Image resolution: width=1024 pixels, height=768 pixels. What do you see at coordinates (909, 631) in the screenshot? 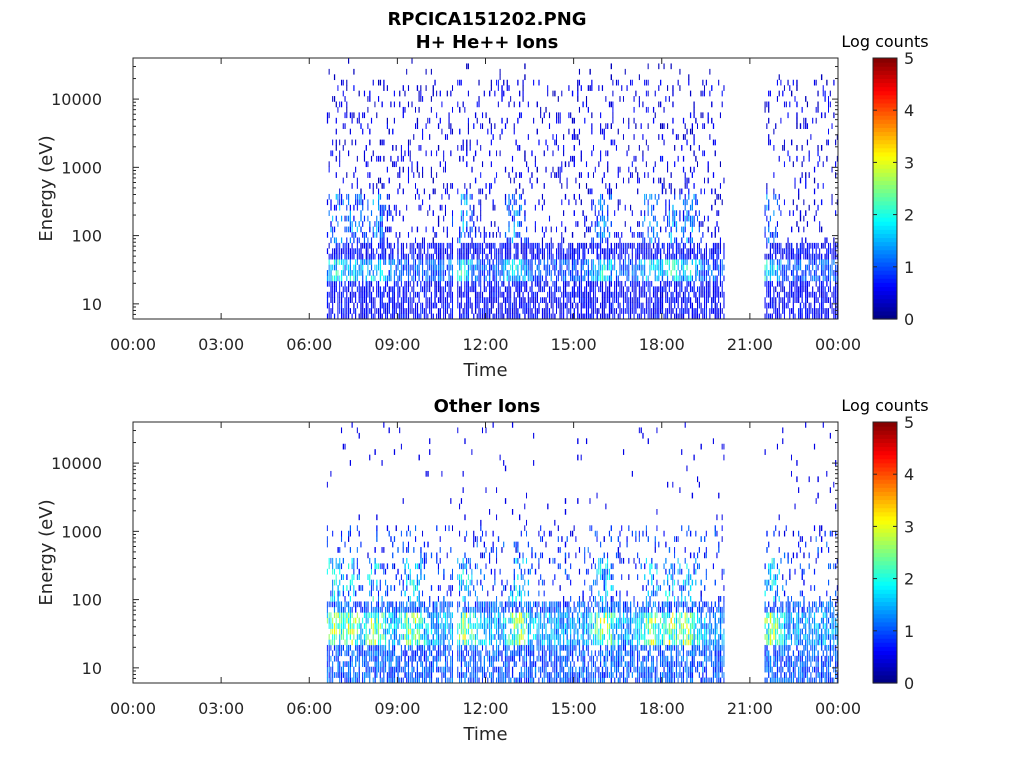
I see `colorbar-tick-label: 1` at bounding box center [909, 631].